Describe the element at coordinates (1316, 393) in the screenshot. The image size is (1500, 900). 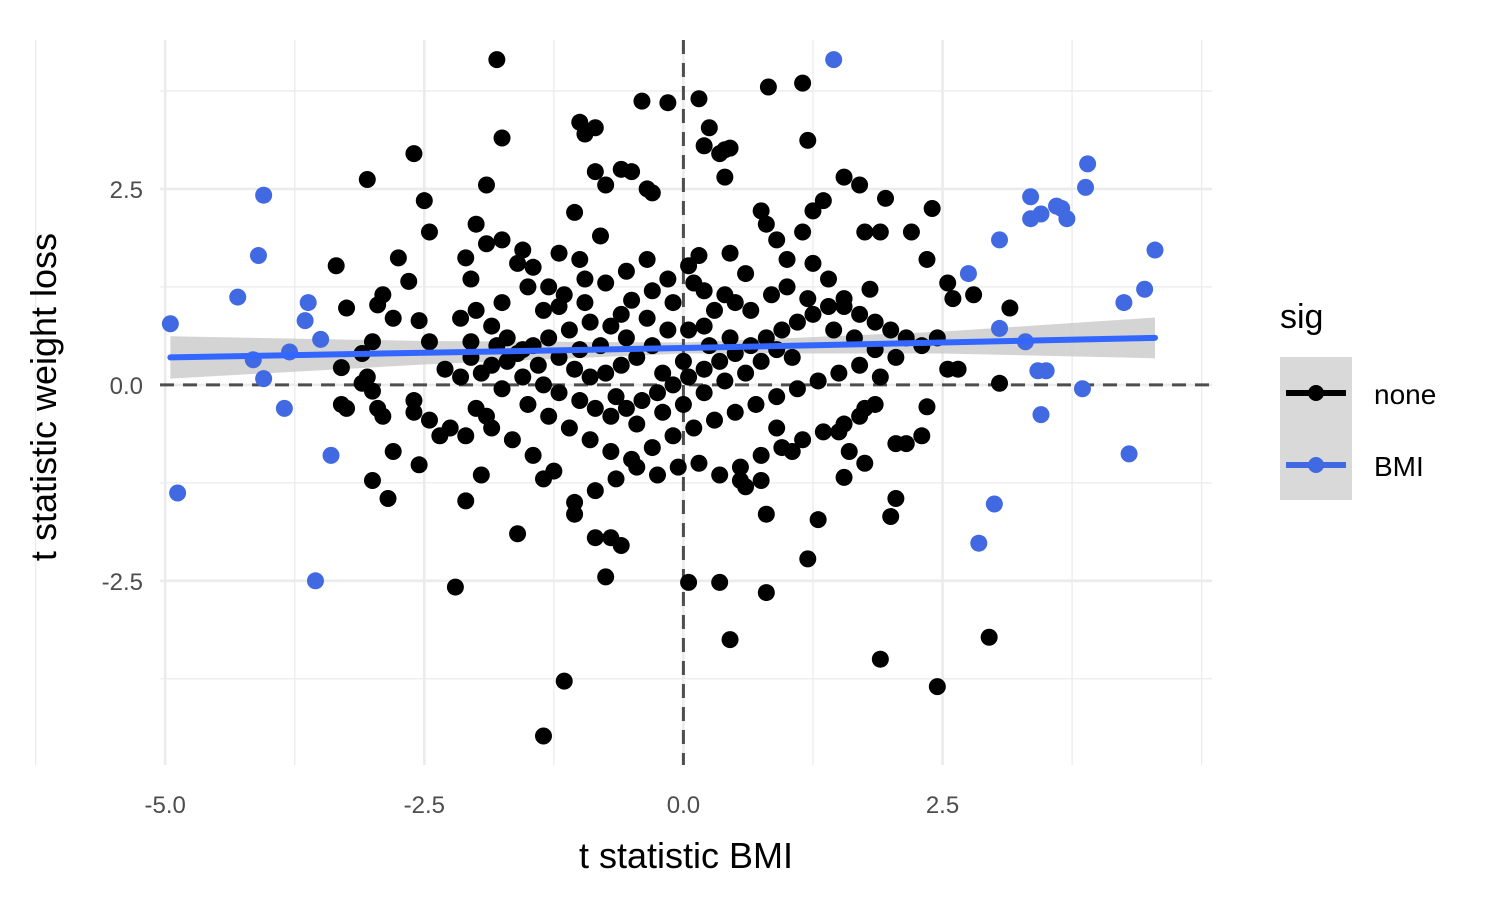
I see `legend-key-dot-none` at that location.